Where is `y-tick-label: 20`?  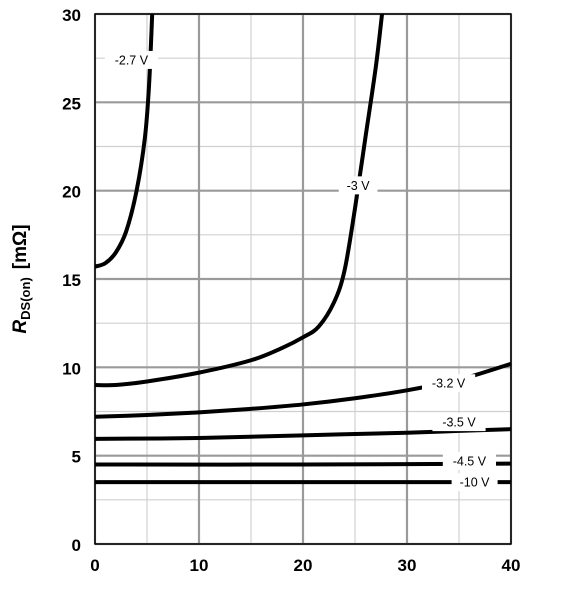
y-tick-label: 20 is located at coordinates (71, 192).